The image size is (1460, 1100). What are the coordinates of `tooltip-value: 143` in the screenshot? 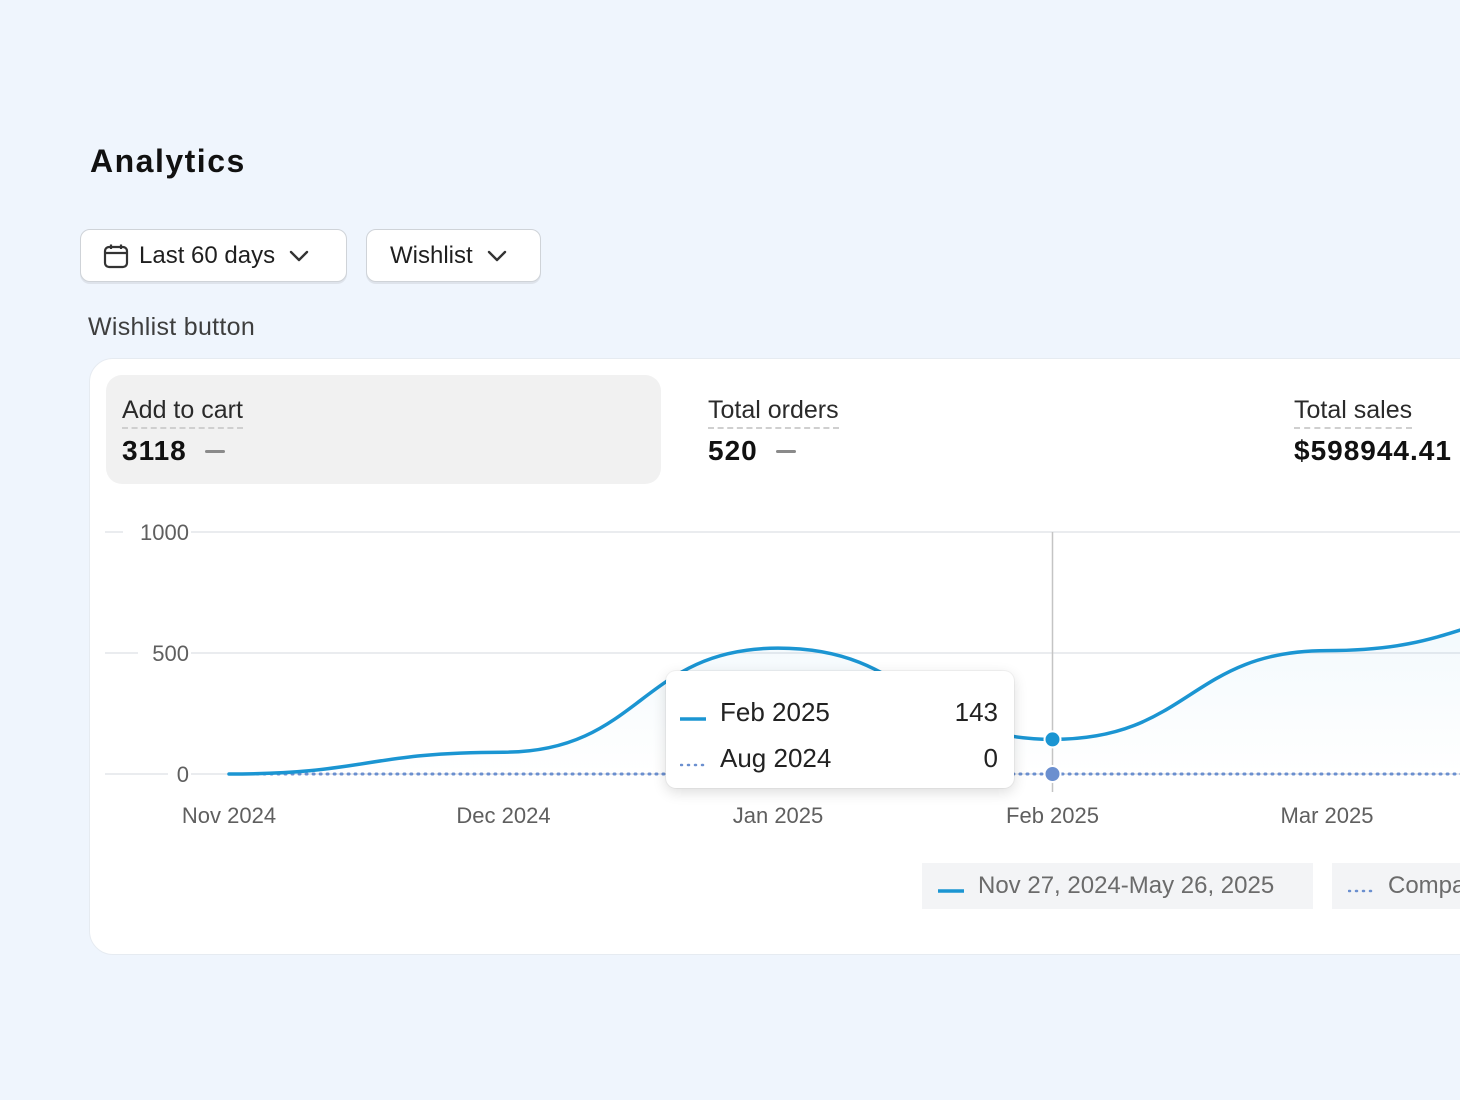 It's located at (976, 711).